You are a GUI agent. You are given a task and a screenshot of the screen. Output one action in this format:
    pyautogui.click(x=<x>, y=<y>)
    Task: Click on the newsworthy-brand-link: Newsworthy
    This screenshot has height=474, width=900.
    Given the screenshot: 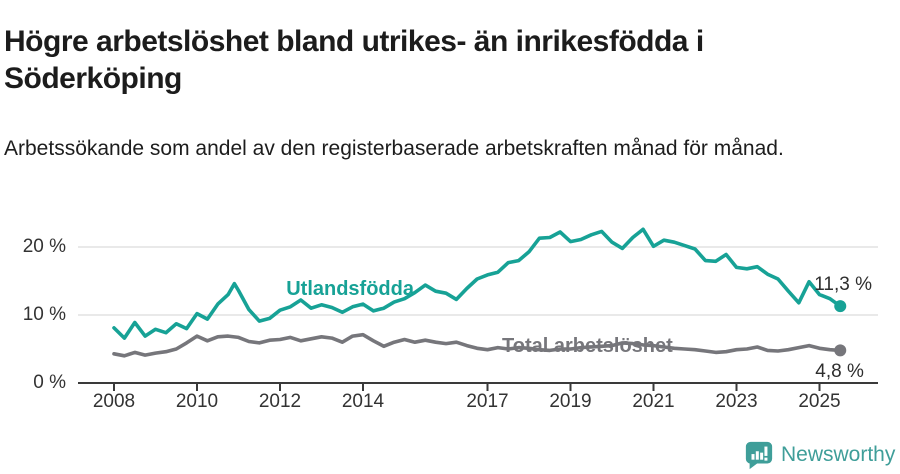 What is the action you would take?
    pyautogui.click(x=819, y=455)
    